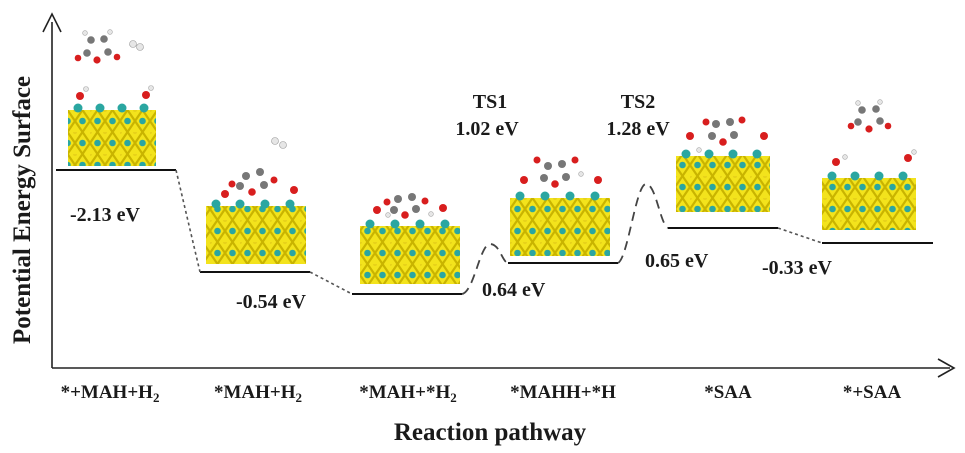 This screenshot has width=965, height=453. What do you see at coordinates (258, 393) in the screenshot?
I see `state-label-2: *MAH+H2` at bounding box center [258, 393].